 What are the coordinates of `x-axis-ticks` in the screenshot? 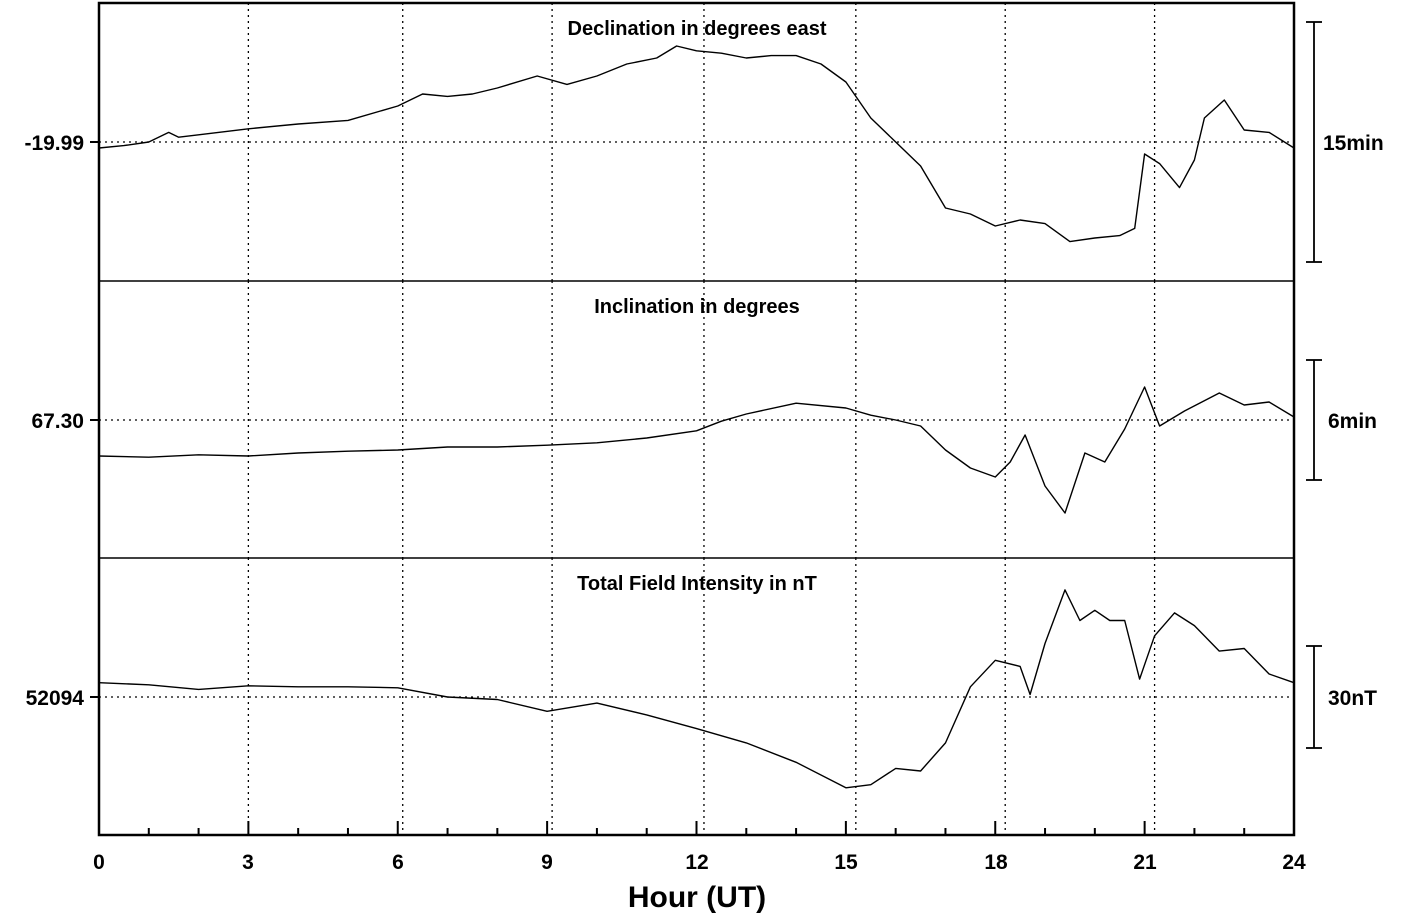 It's located at (696, 828).